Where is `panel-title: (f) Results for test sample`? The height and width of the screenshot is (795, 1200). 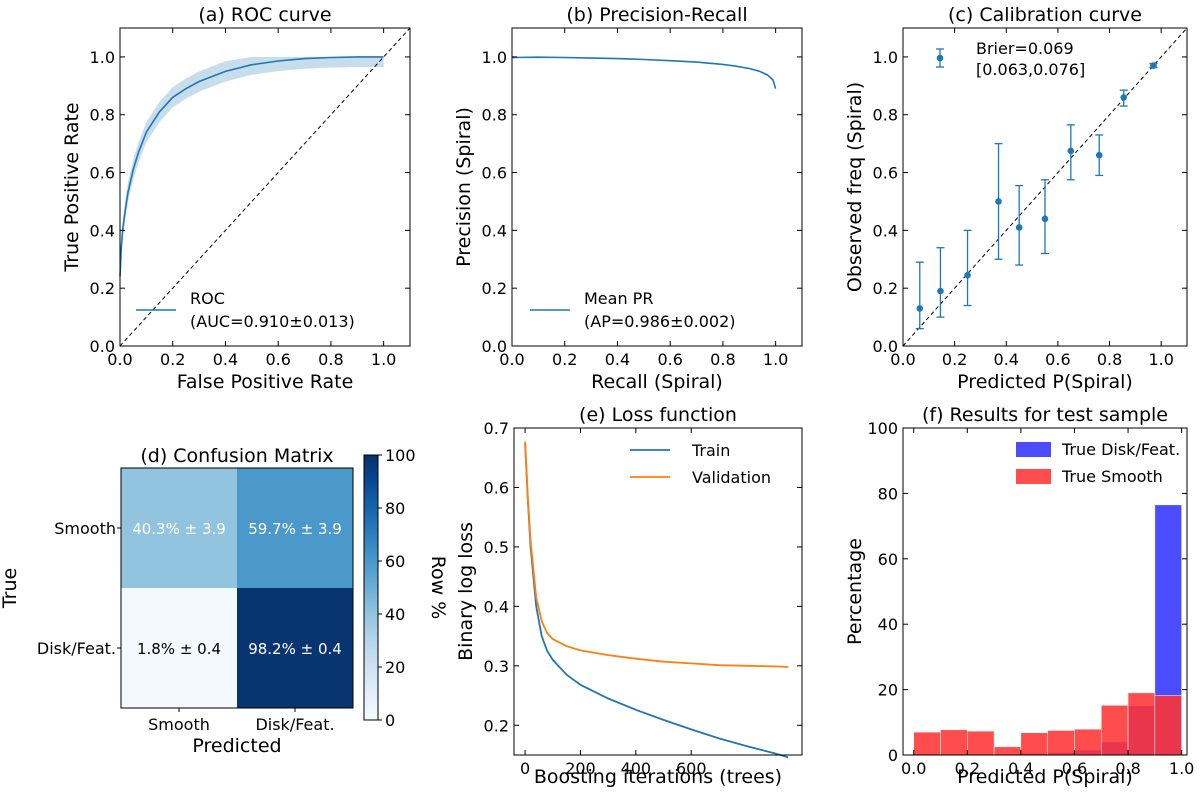
panel-title: (f) Results for test sample is located at coordinates (1045, 415).